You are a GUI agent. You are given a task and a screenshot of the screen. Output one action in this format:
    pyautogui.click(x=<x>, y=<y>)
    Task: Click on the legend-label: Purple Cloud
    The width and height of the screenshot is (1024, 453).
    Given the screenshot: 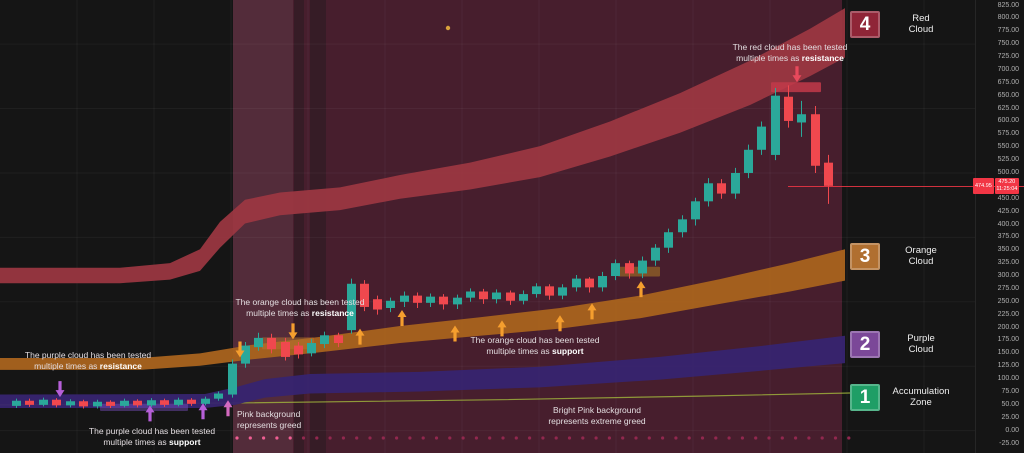 What is the action you would take?
    pyautogui.click(x=921, y=344)
    